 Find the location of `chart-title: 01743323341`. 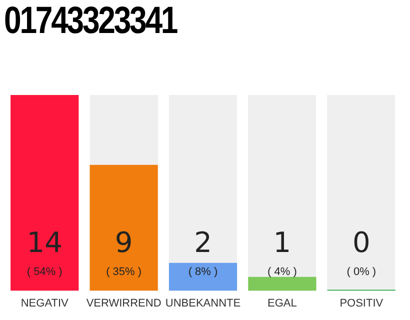

chart-title: 01743323341 is located at coordinates (90, 21).